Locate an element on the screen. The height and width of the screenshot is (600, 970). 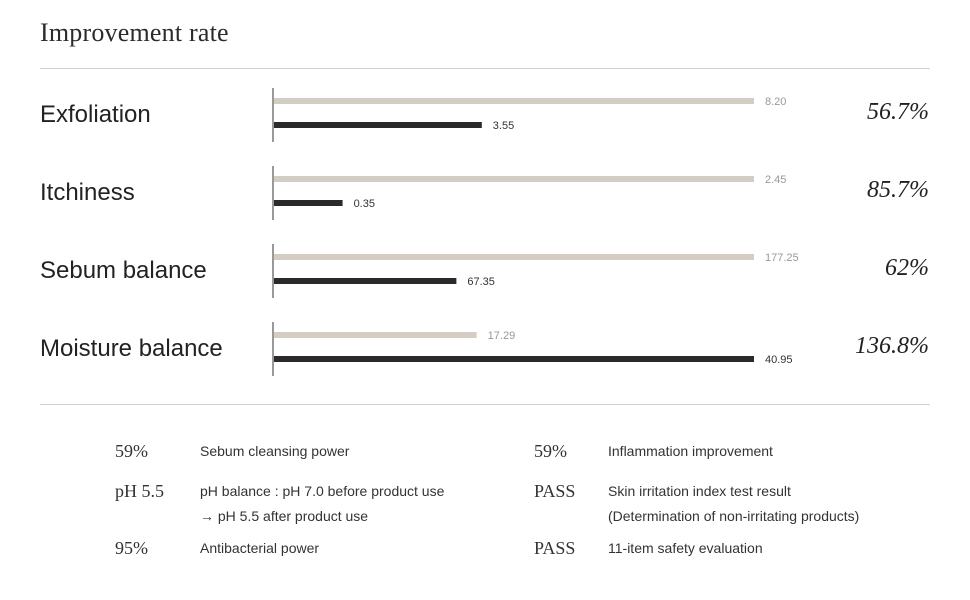
stat-label-antibacterial: Antibacterial power is located at coordinates (260, 548).